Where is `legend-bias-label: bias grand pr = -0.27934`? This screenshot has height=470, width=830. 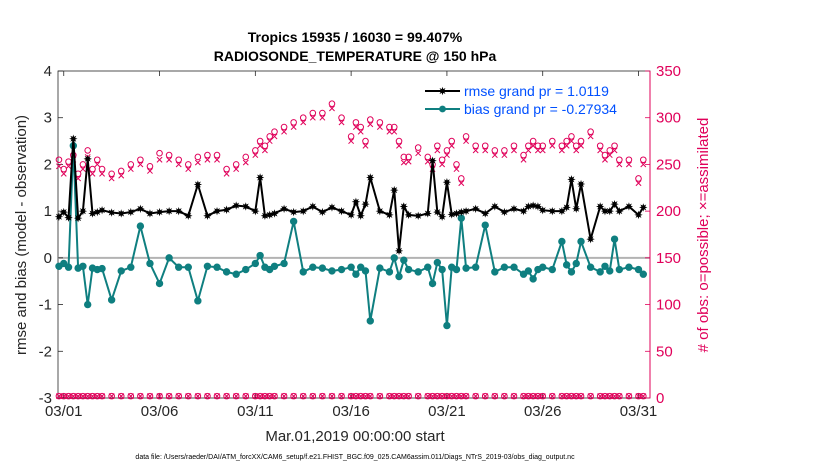
legend-bias-label: bias grand pr = -0.27934 is located at coordinates (540, 109).